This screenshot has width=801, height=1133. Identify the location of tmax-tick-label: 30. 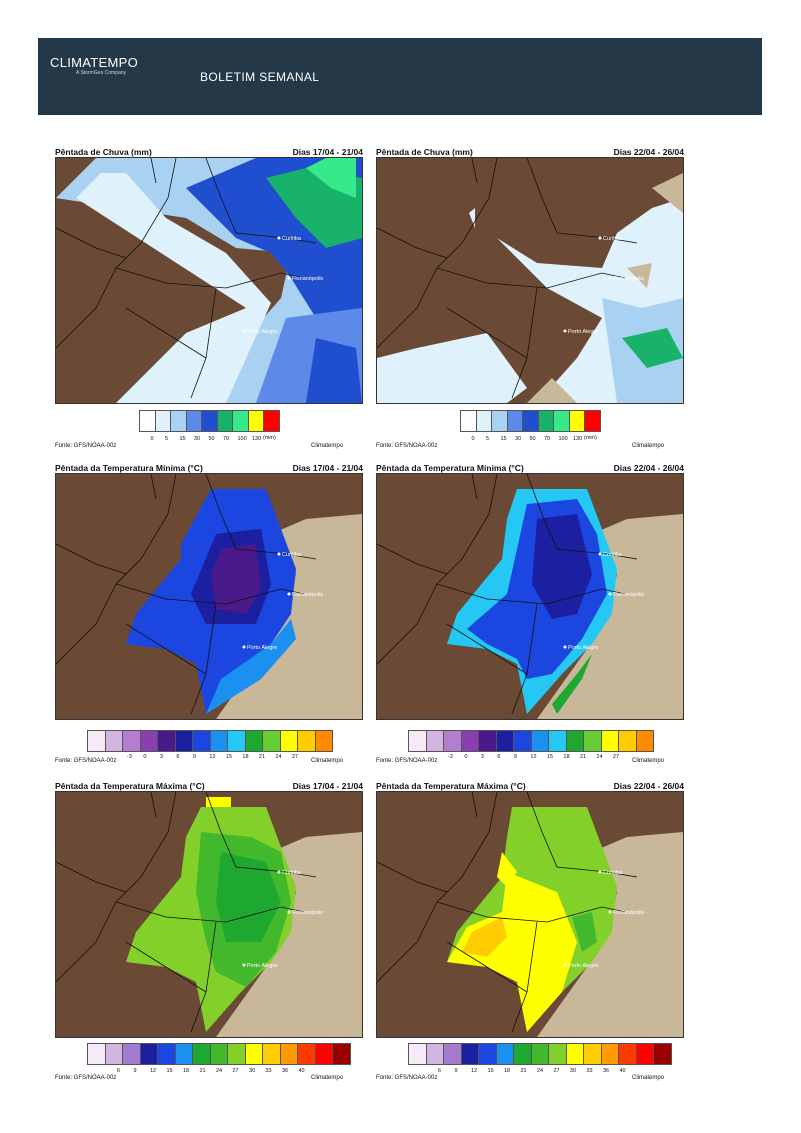
(252, 1071).